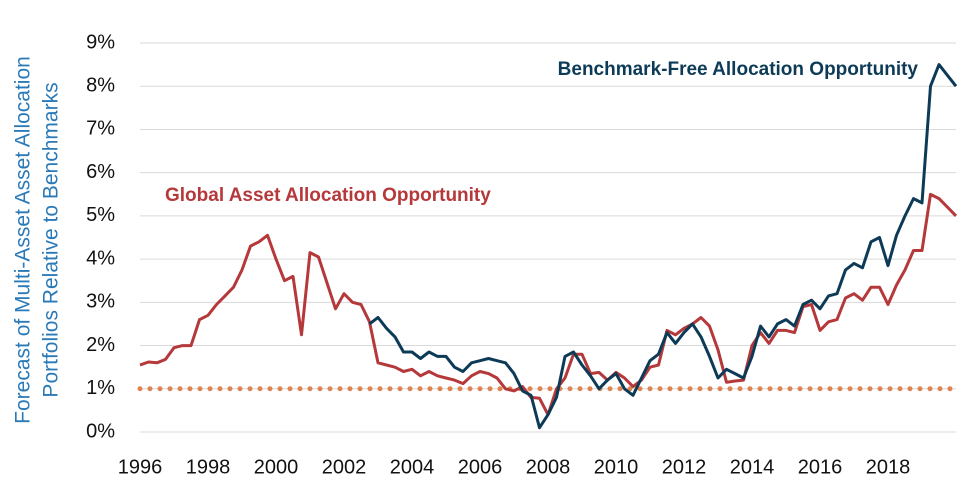 The width and height of the screenshot is (961, 483). What do you see at coordinates (100, 172) in the screenshot?
I see `y-tick-label: 6%` at bounding box center [100, 172].